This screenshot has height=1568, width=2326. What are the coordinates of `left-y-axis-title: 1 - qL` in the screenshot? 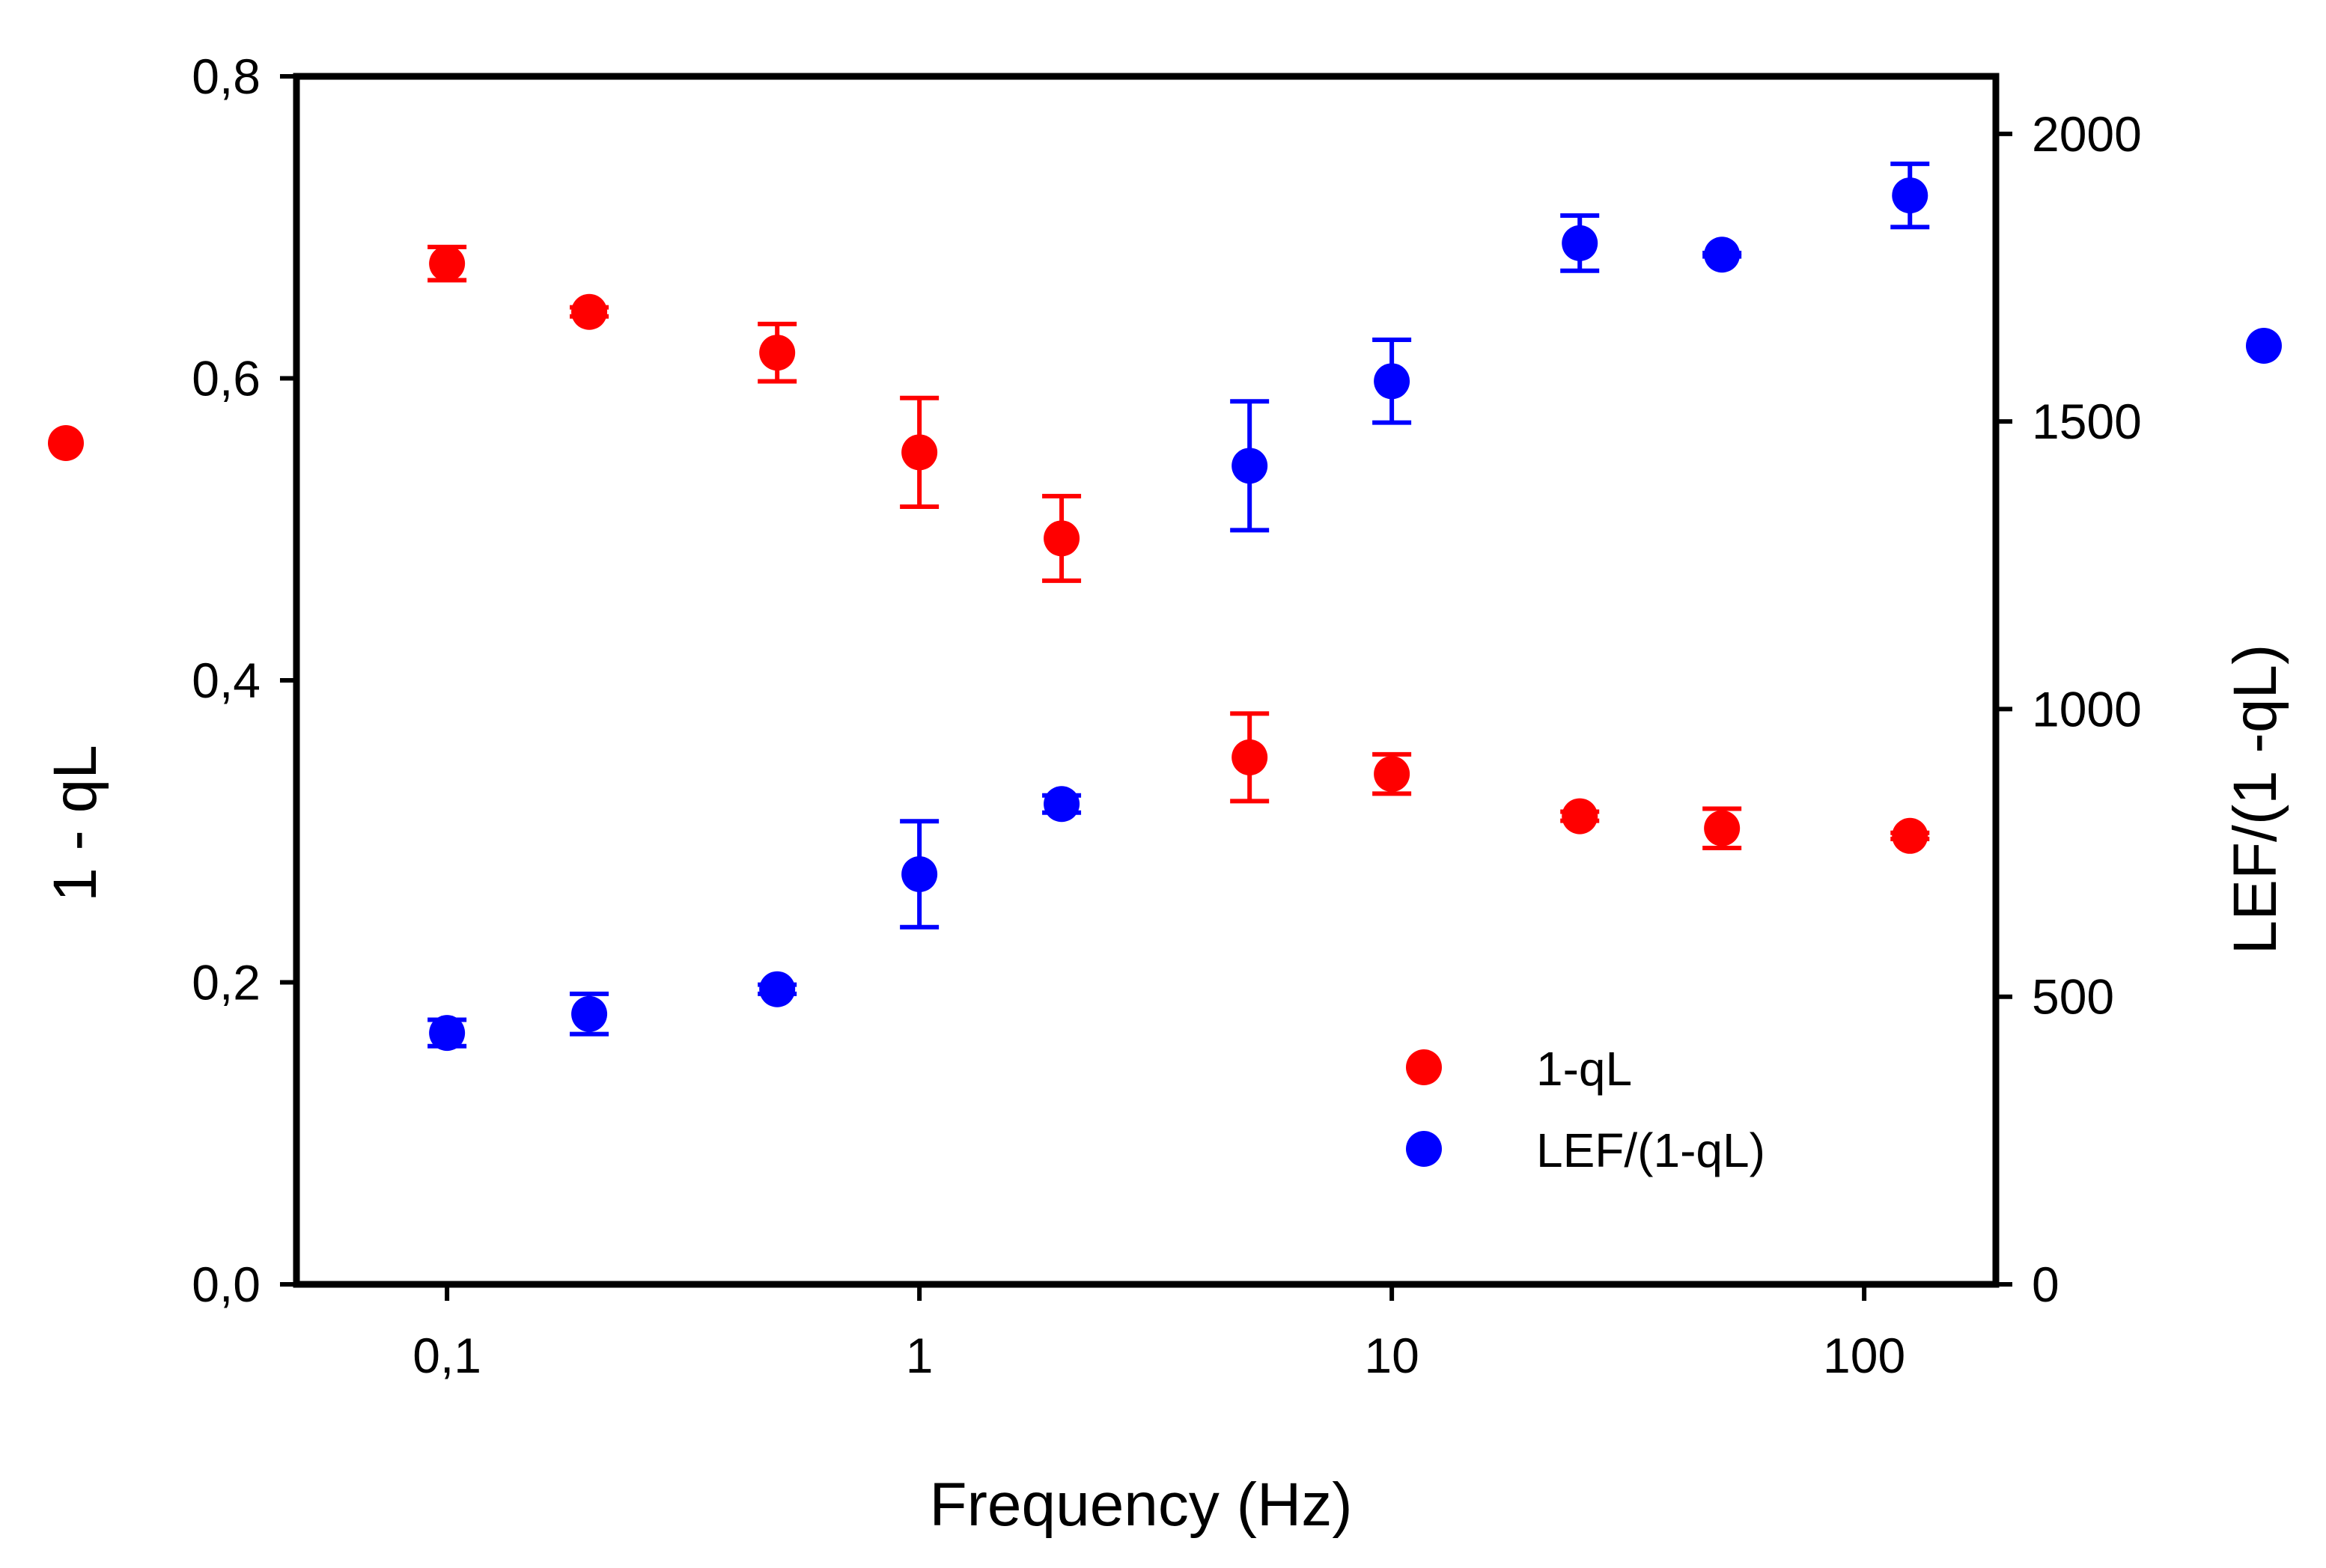 It's located at (75, 823).